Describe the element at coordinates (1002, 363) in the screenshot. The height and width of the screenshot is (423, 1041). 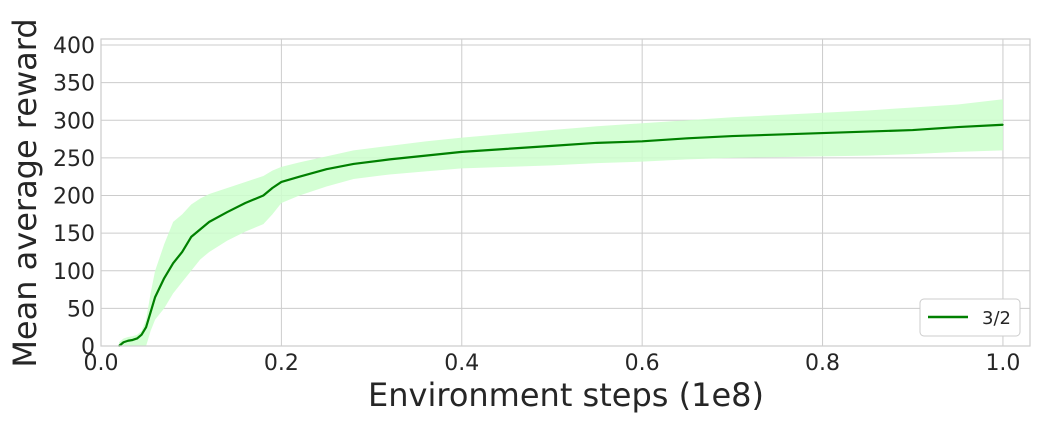
I see `x-tick-label: 1.0` at that location.